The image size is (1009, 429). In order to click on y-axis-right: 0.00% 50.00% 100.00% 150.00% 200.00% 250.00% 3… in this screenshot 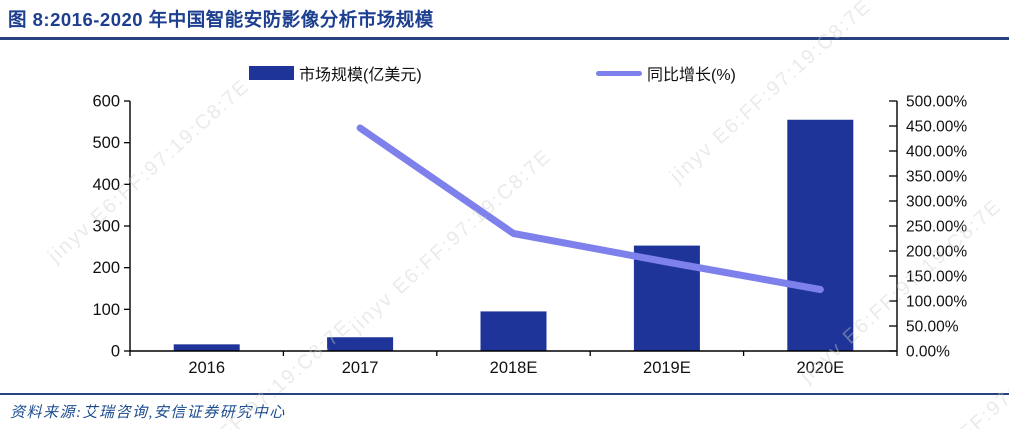, I will do `click(928, 227)`.